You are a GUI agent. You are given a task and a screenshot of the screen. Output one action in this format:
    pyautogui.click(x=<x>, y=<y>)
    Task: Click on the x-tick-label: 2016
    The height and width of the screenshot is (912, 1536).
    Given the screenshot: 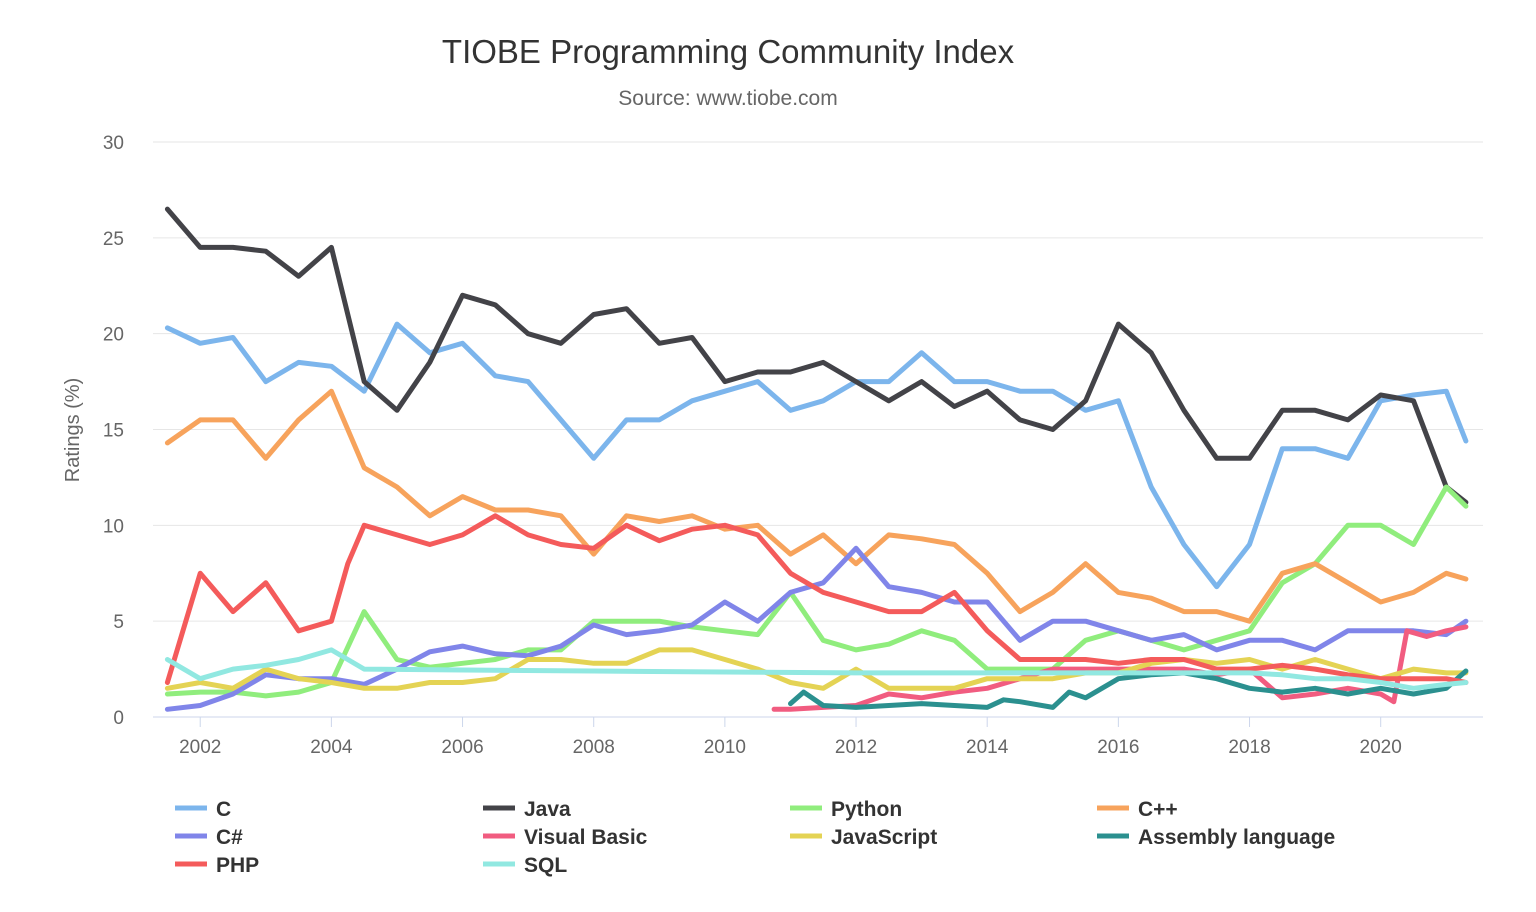 What is the action you would take?
    pyautogui.click(x=1118, y=747)
    